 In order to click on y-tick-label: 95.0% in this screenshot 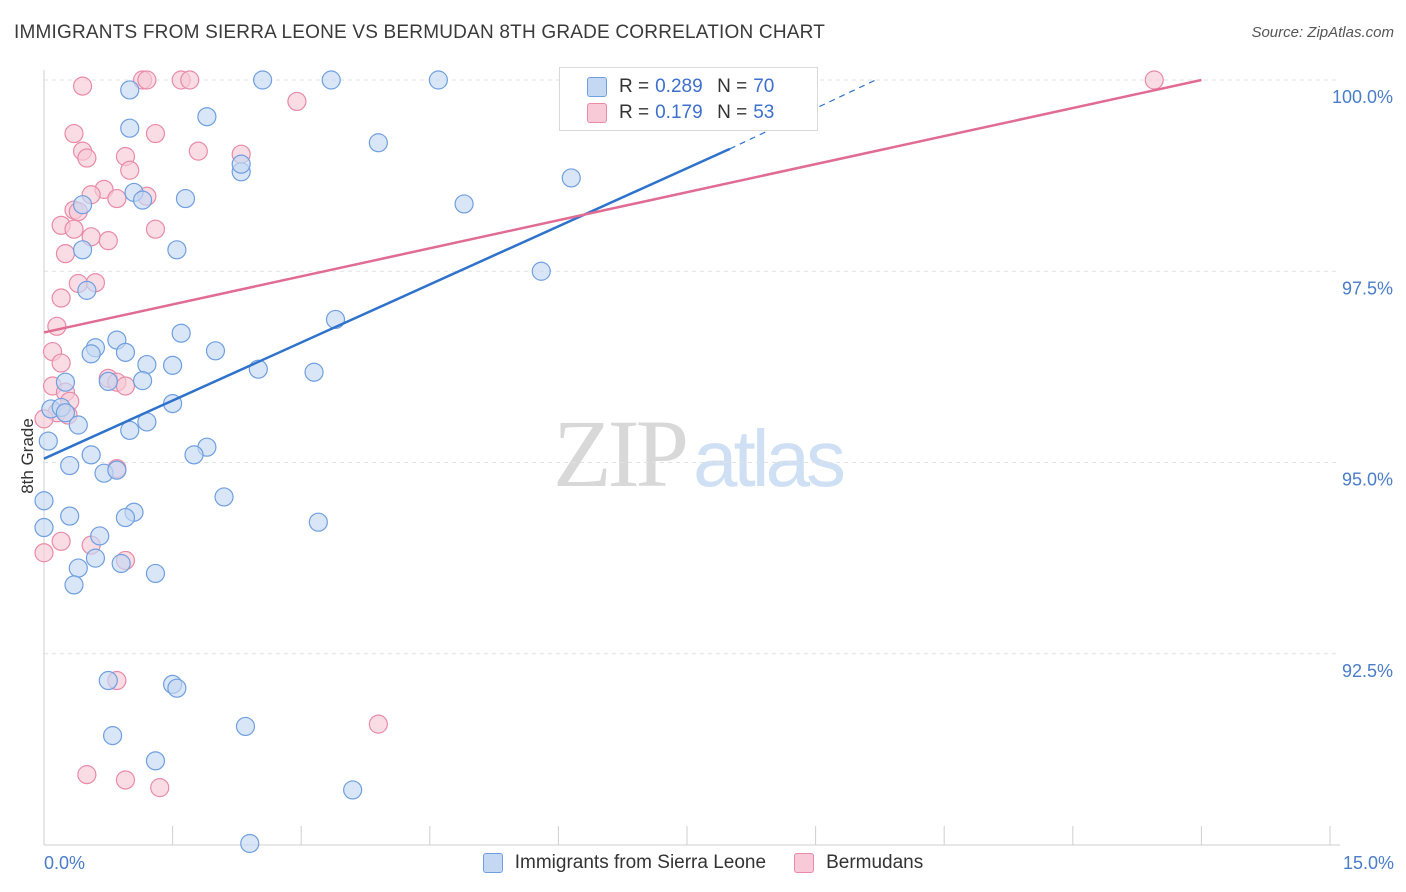, I will do `click(1367, 480)`.